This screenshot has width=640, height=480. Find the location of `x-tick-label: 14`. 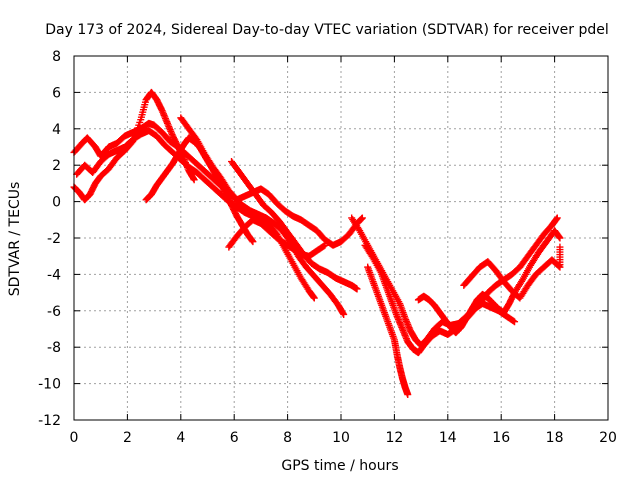

x-tick-label: 14 is located at coordinates (448, 438).